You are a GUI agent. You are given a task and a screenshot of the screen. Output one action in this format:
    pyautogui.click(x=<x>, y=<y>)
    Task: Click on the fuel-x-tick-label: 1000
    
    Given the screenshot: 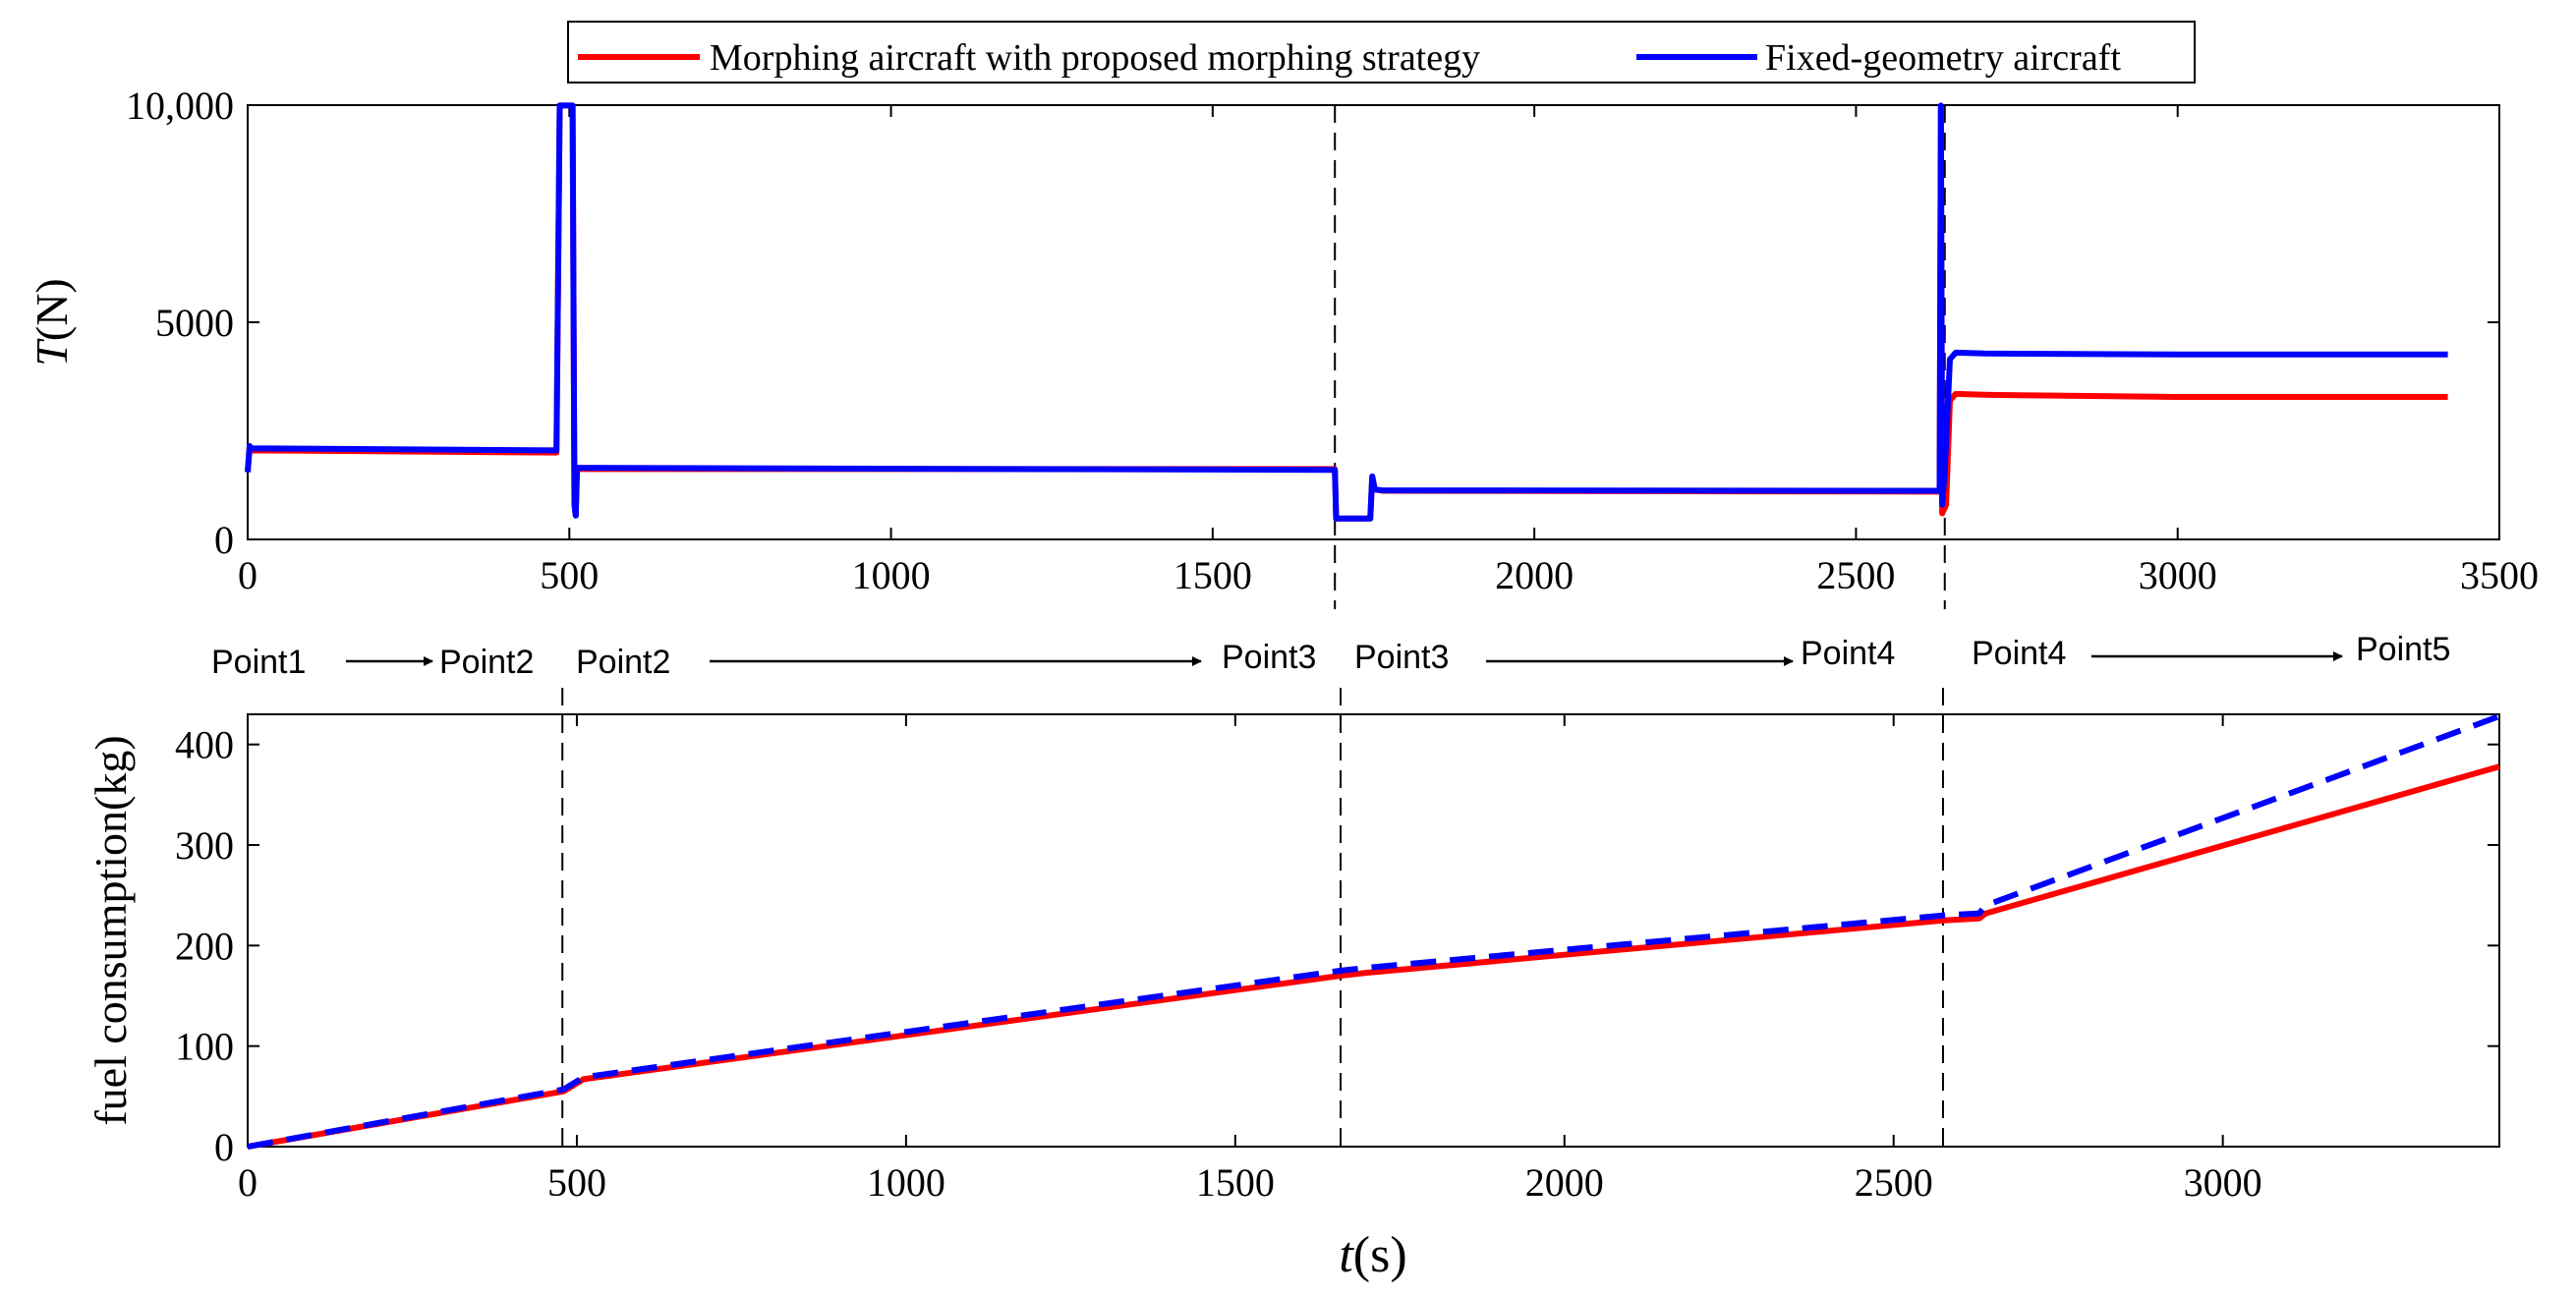 What is the action you would take?
    pyautogui.click(x=906, y=1182)
    